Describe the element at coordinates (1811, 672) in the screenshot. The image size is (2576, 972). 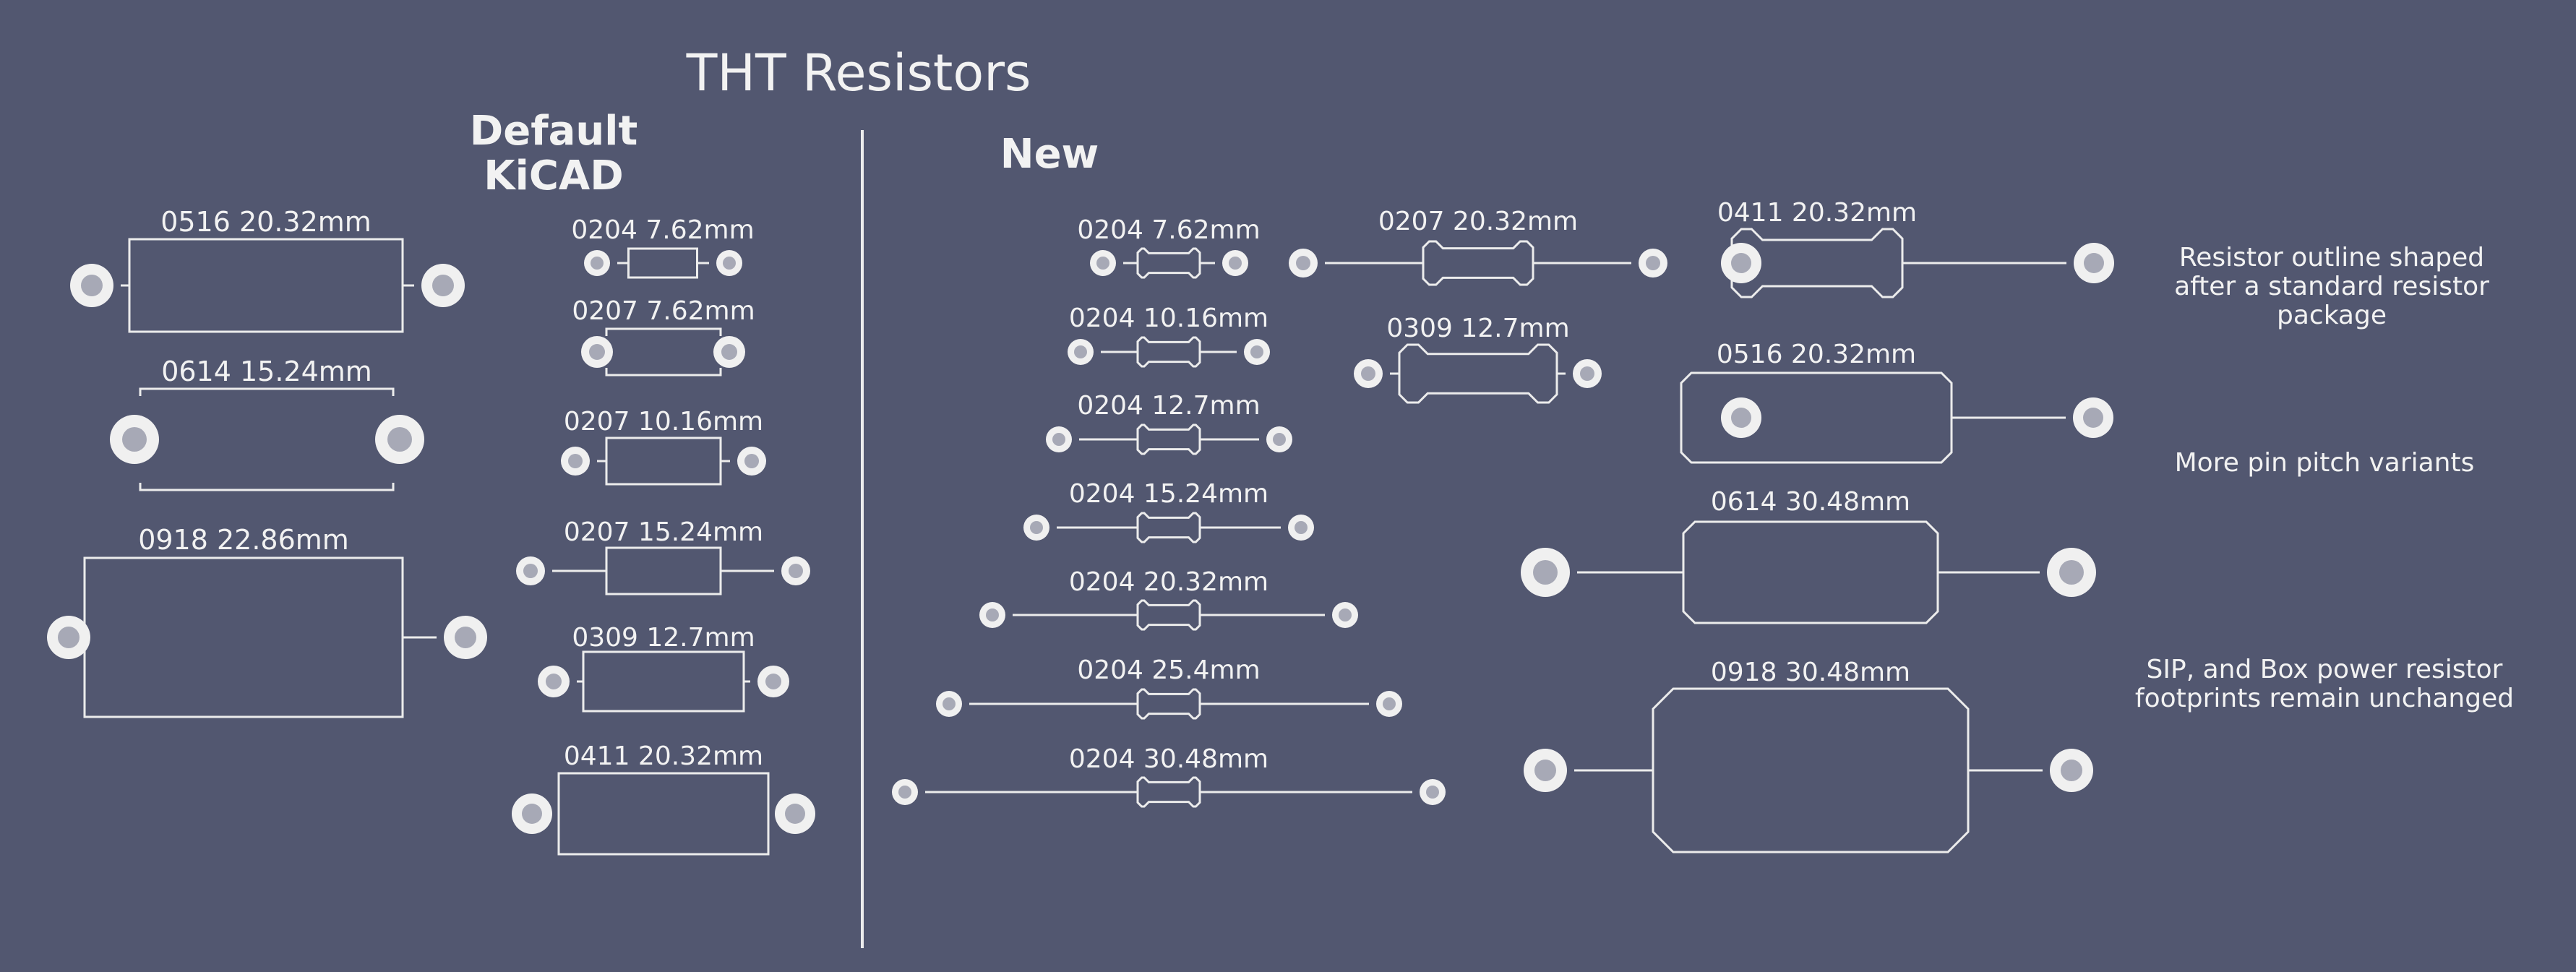
I see `footprint-label: 0918 30.48mm` at that location.